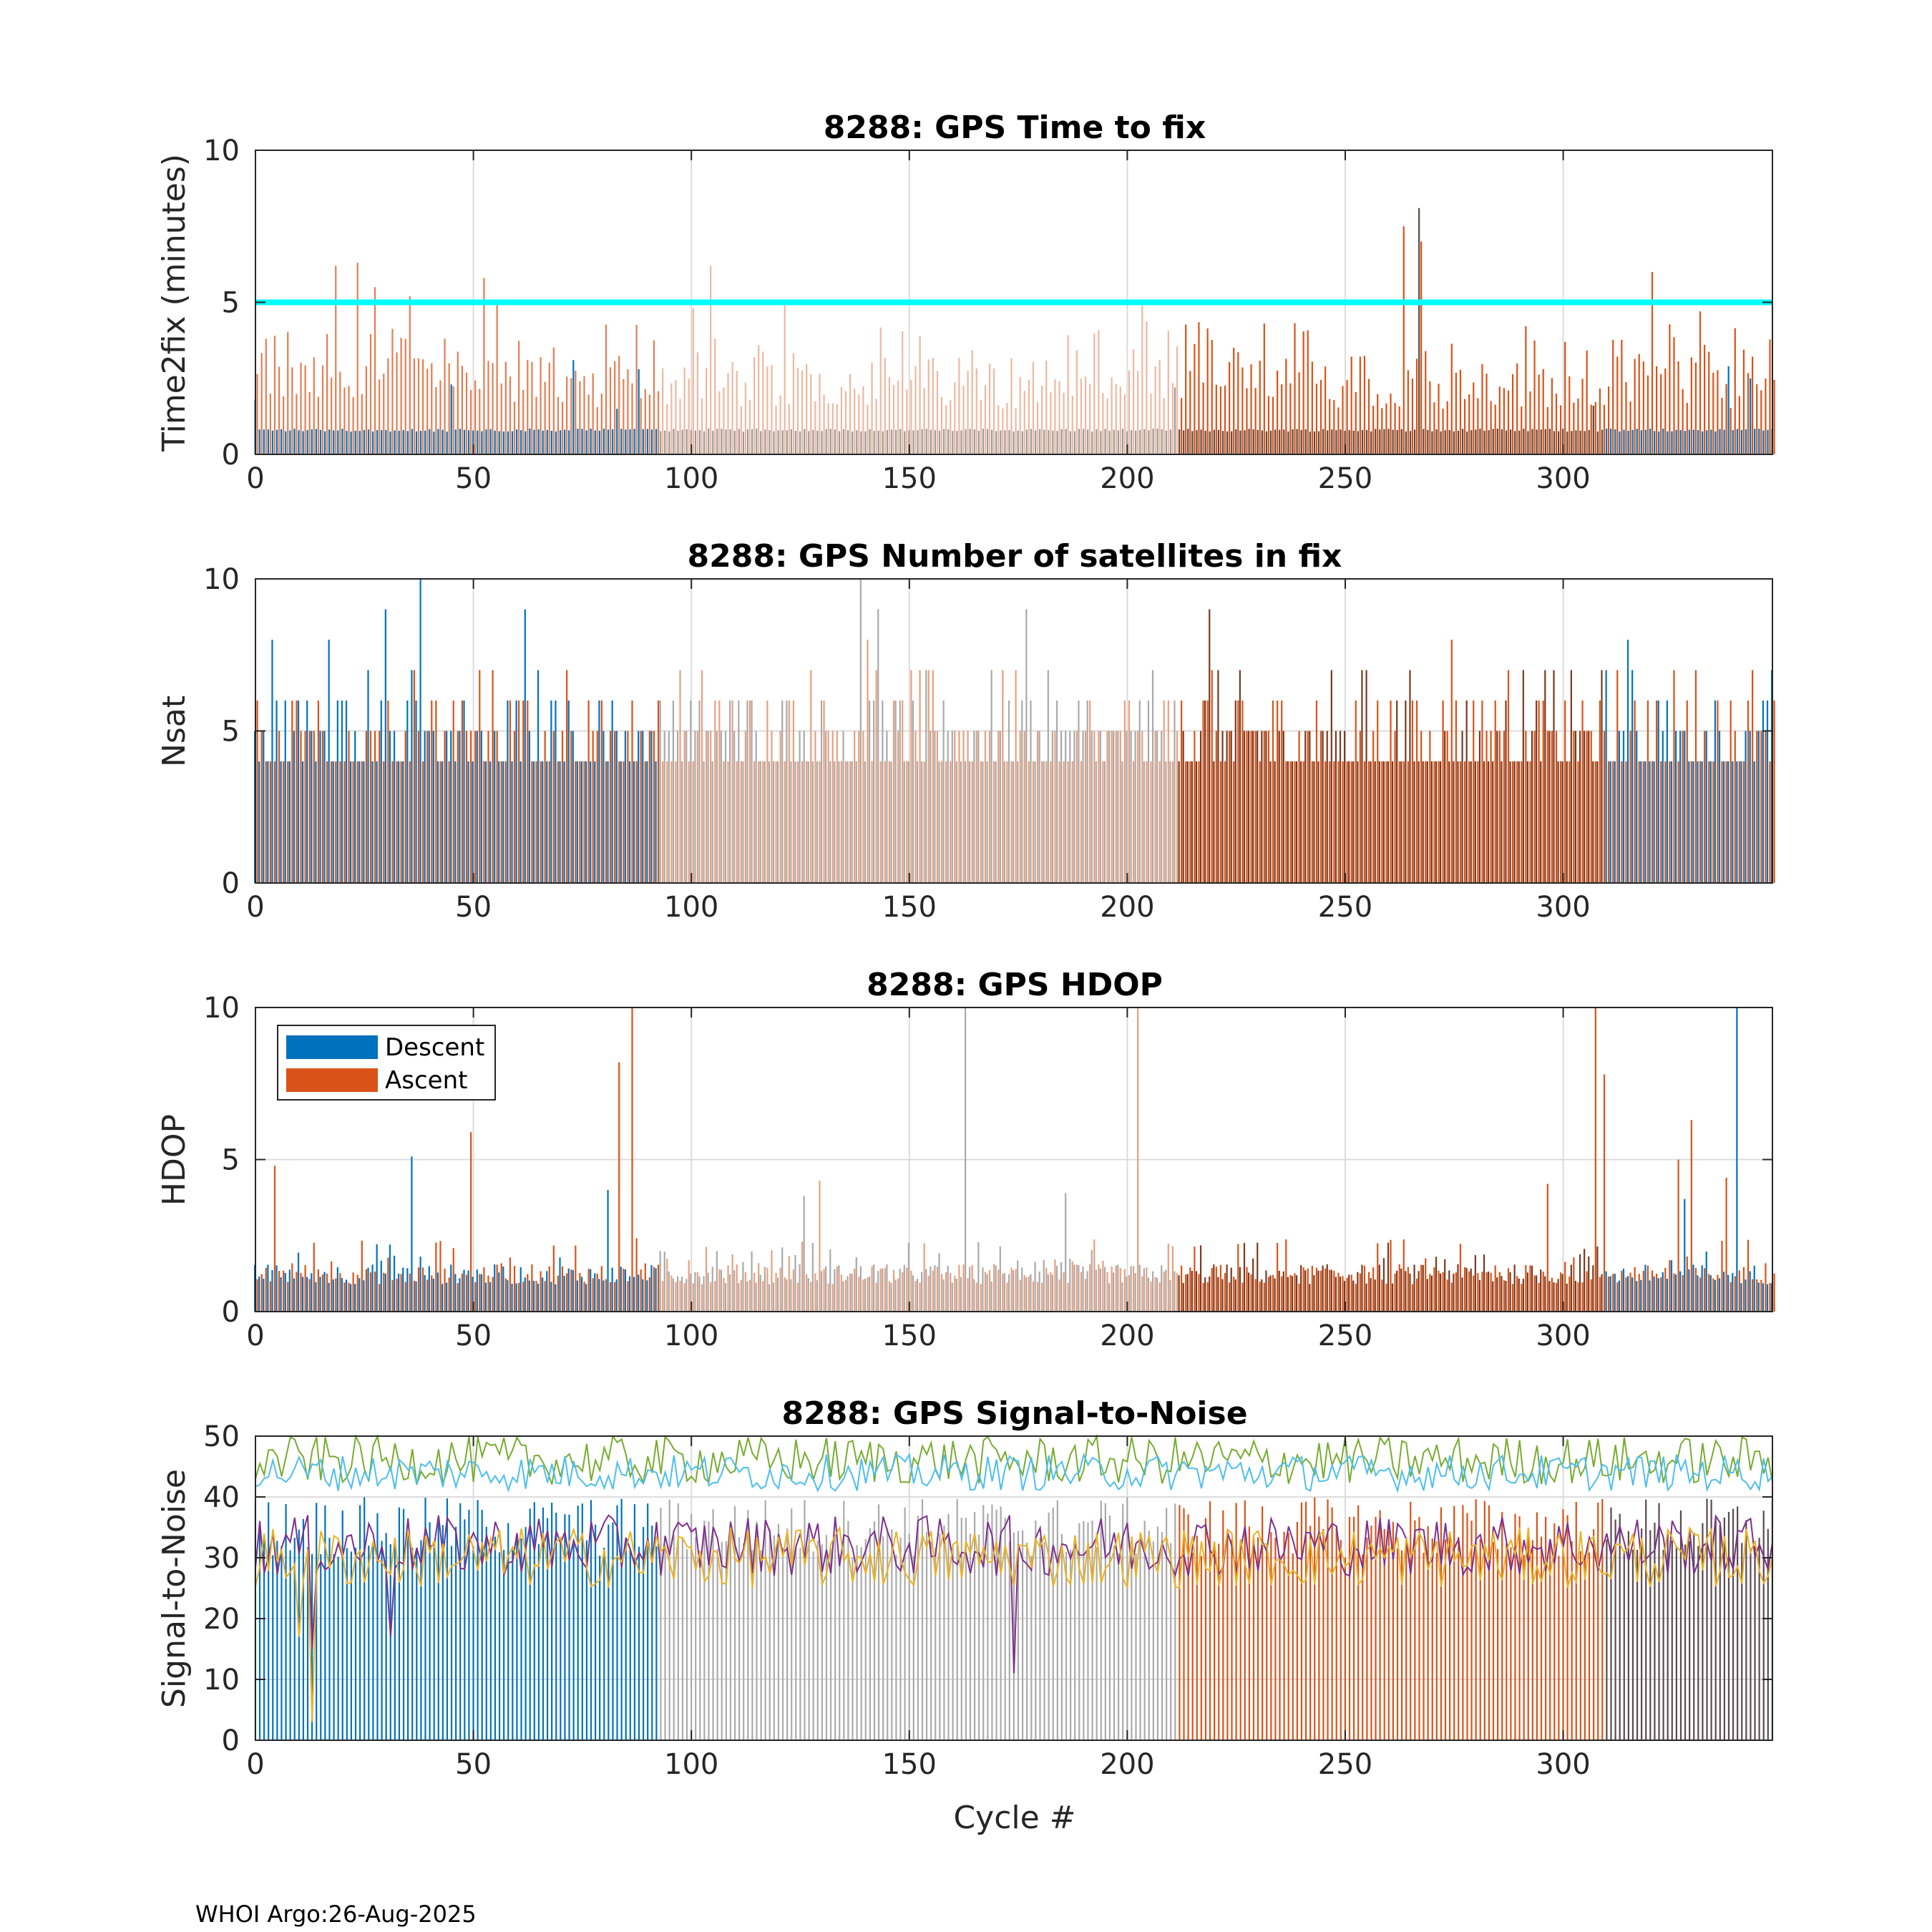 This screenshot has width=1932, height=1932. Describe the element at coordinates (386, 1063) in the screenshot. I see `legend: Descent Ascent` at that location.